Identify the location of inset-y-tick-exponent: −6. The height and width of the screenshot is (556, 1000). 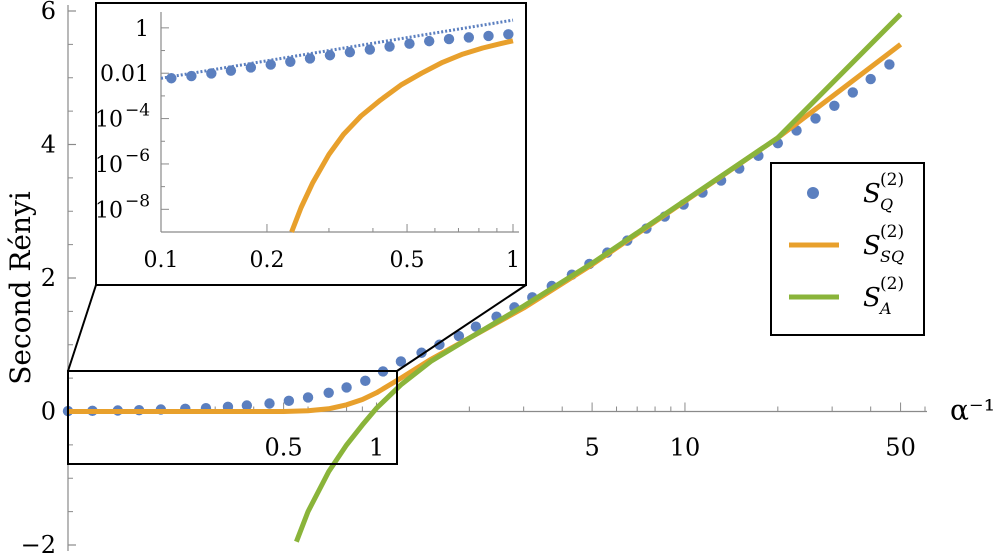
(137, 156).